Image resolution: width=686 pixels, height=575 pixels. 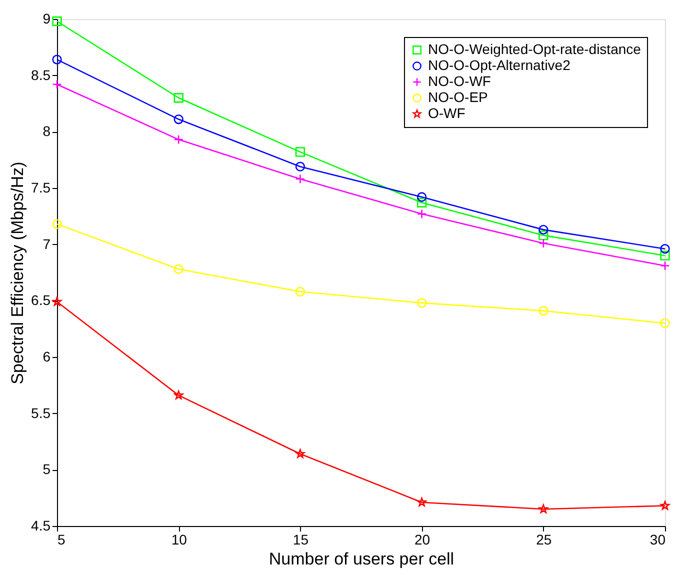 What do you see at coordinates (46, 244) in the screenshot?
I see `y-tick-label: 7` at bounding box center [46, 244].